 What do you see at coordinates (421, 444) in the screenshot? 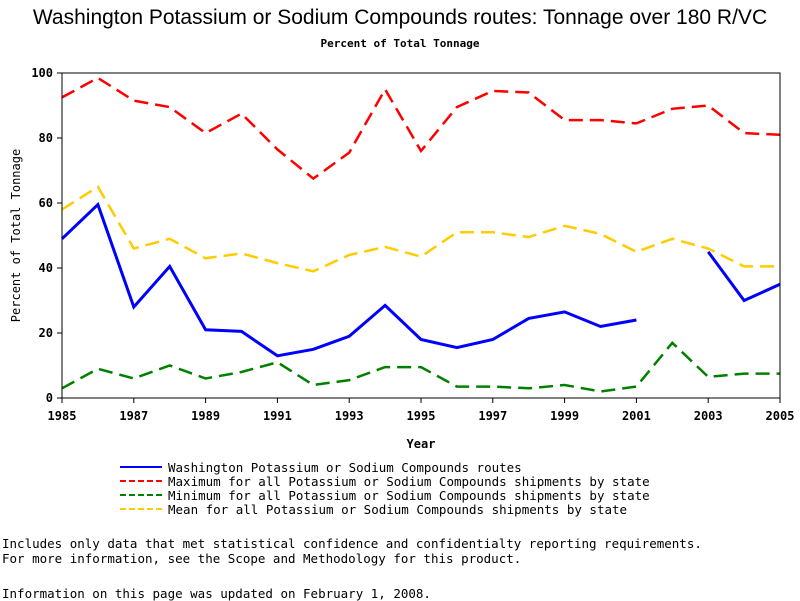
I see `x-axis-label: Year` at bounding box center [421, 444].